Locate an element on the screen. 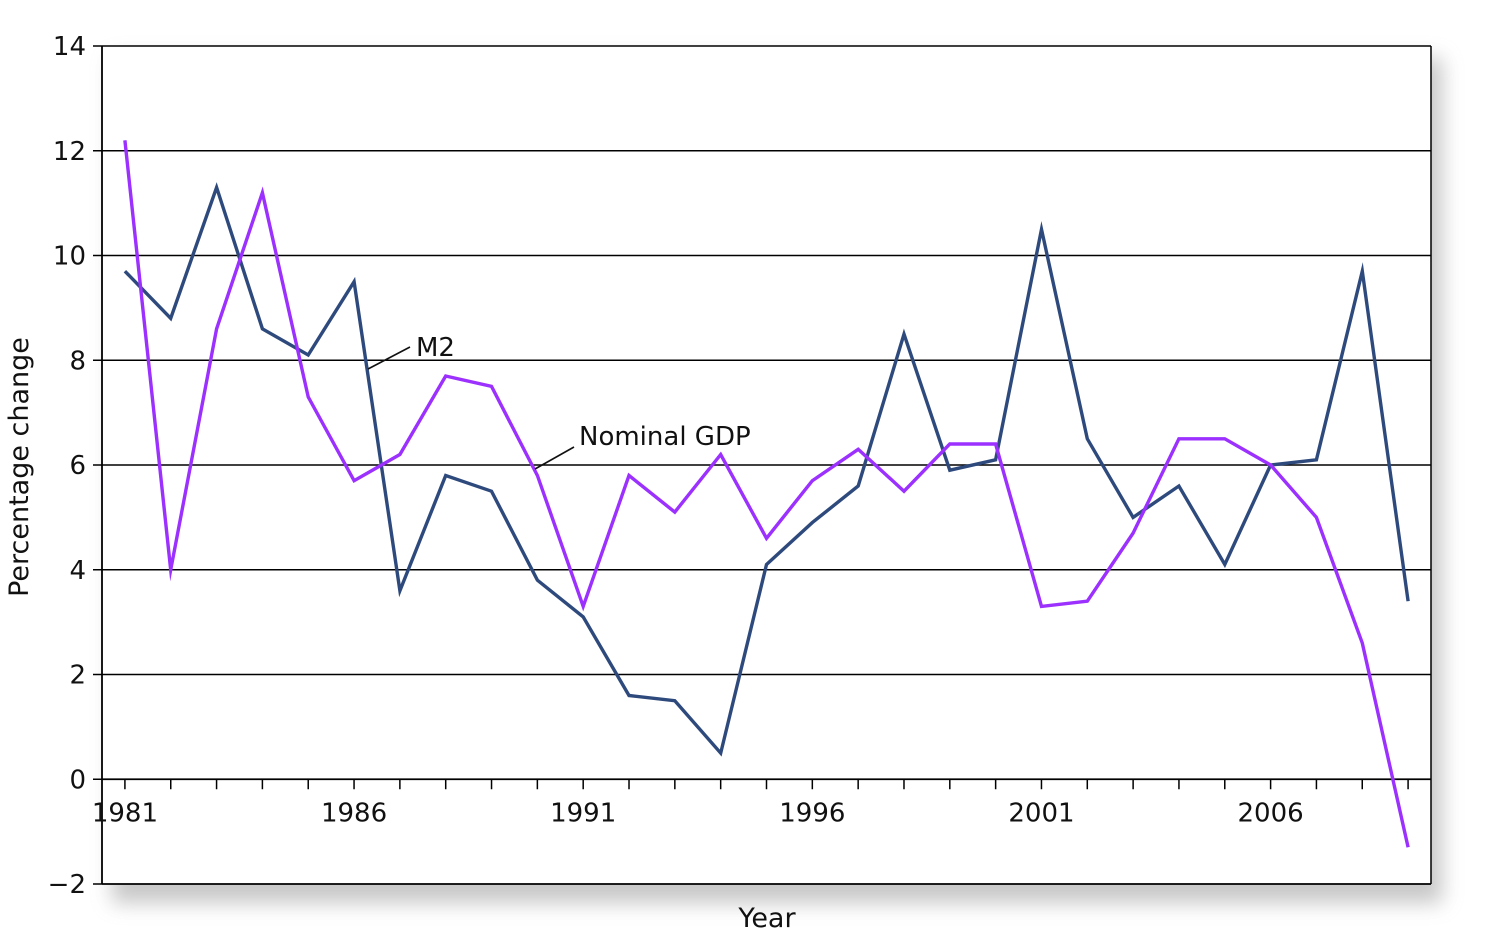 Image resolution: width=1489 pixels, height=940 pixels. m2-annotation-leader is located at coordinates (389, 358).